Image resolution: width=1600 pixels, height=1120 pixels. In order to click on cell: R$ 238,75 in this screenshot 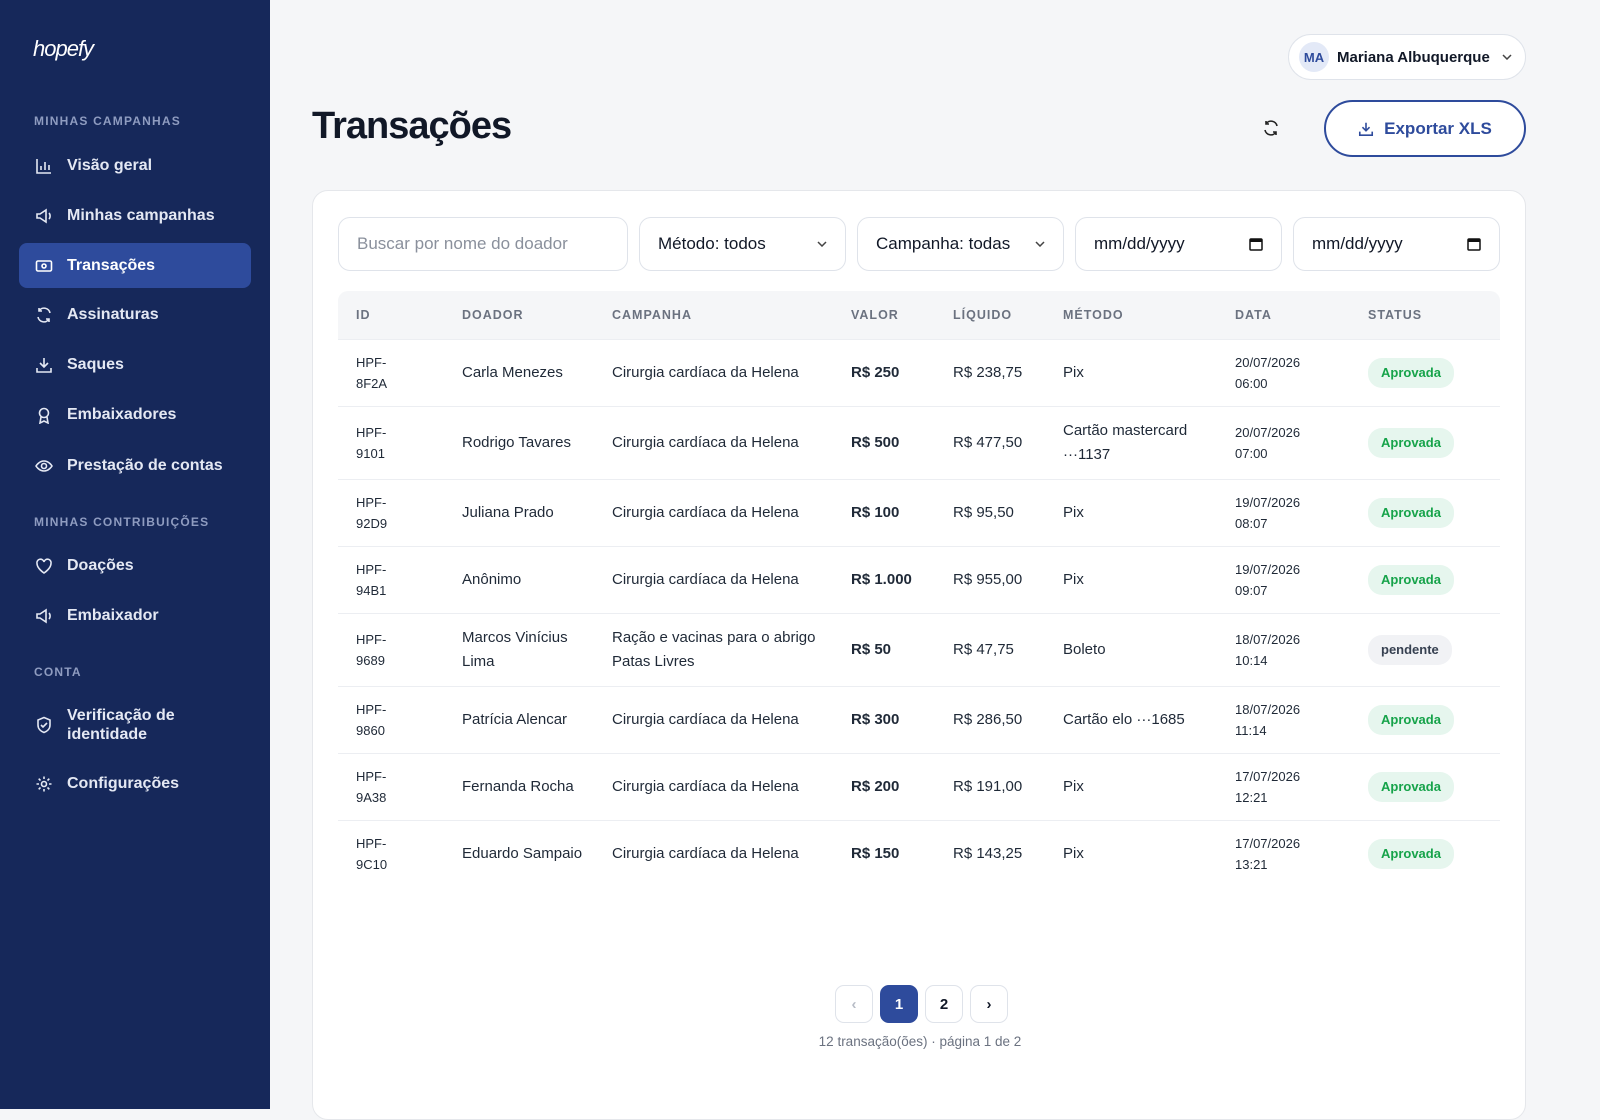, I will do `click(990, 372)`.